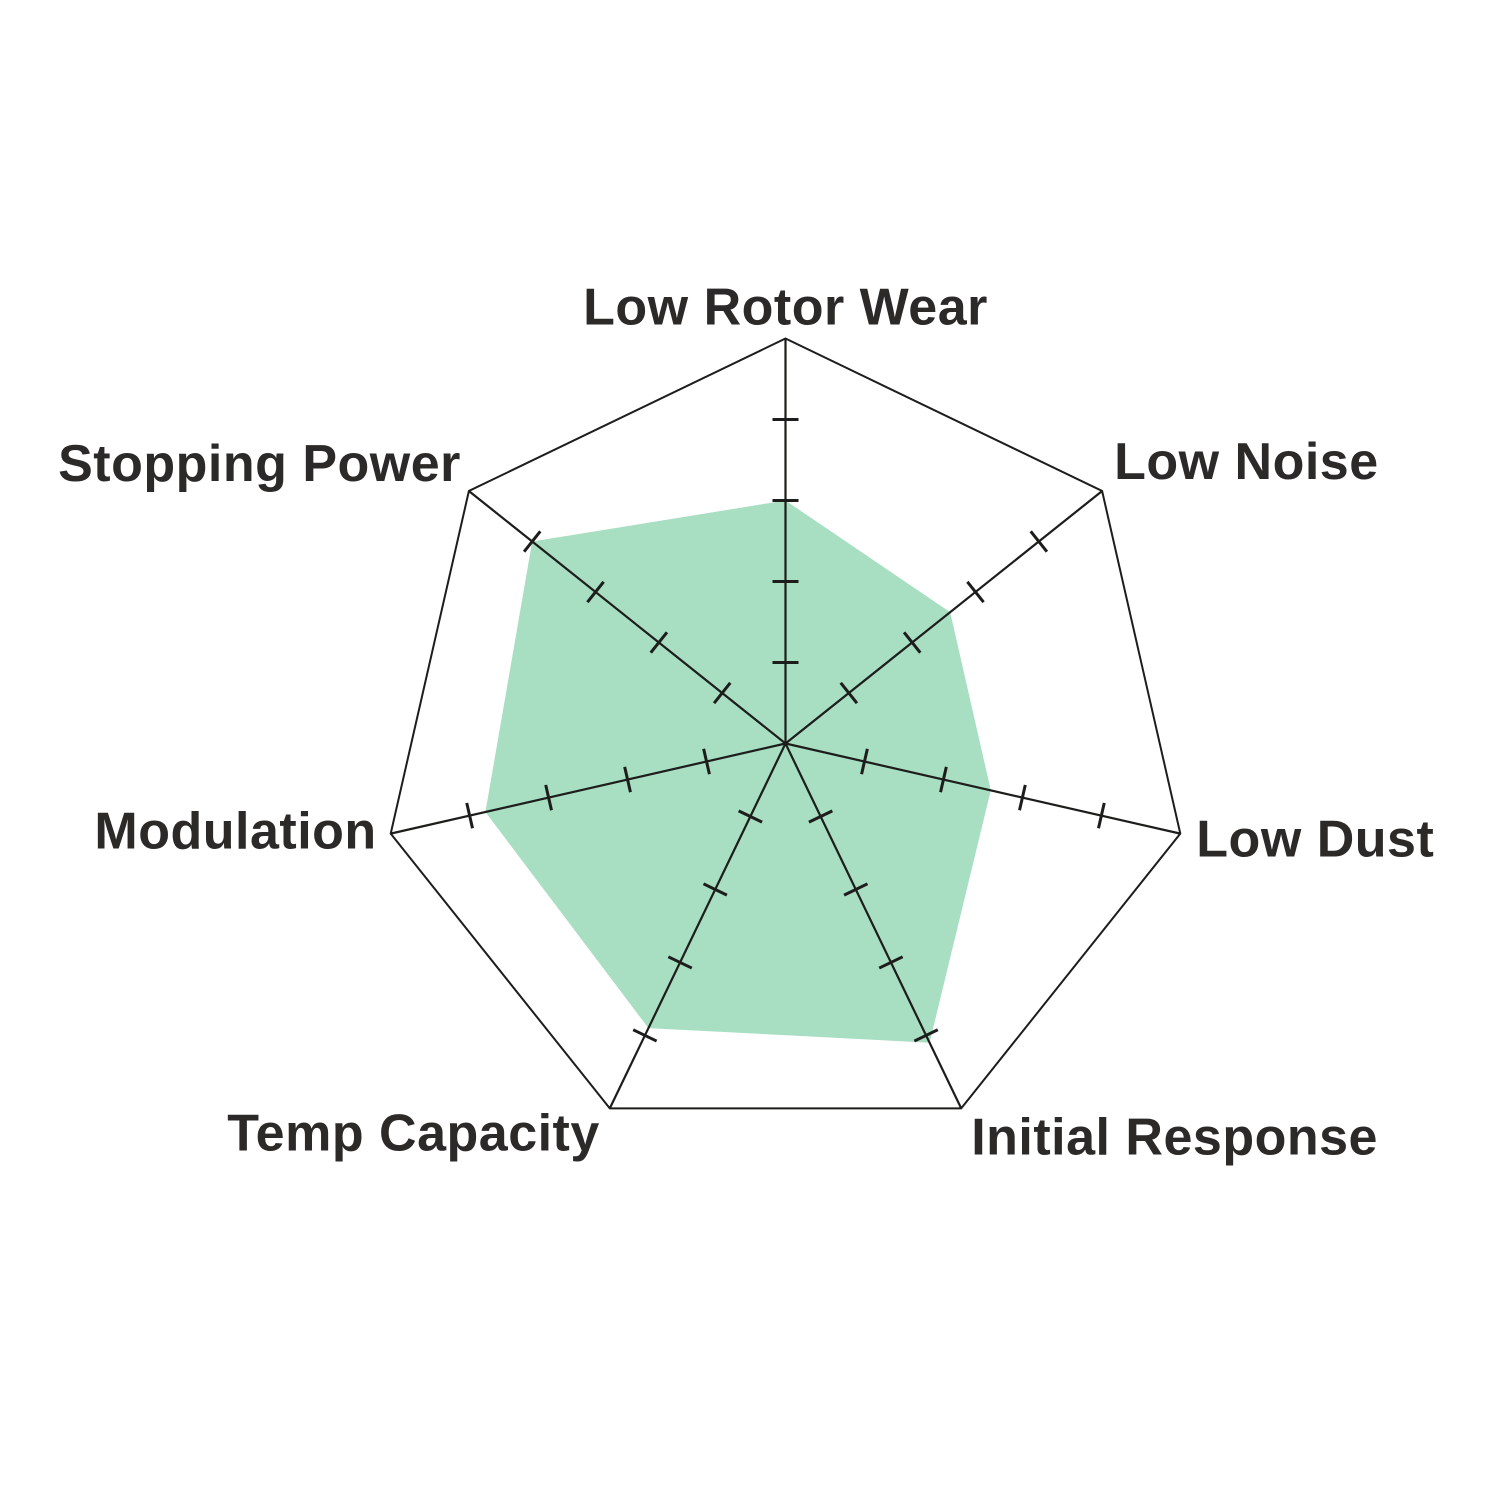  What do you see at coordinates (259, 464) in the screenshot?
I see `axis-label-stopping-power: Stopping Power` at bounding box center [259, 464].